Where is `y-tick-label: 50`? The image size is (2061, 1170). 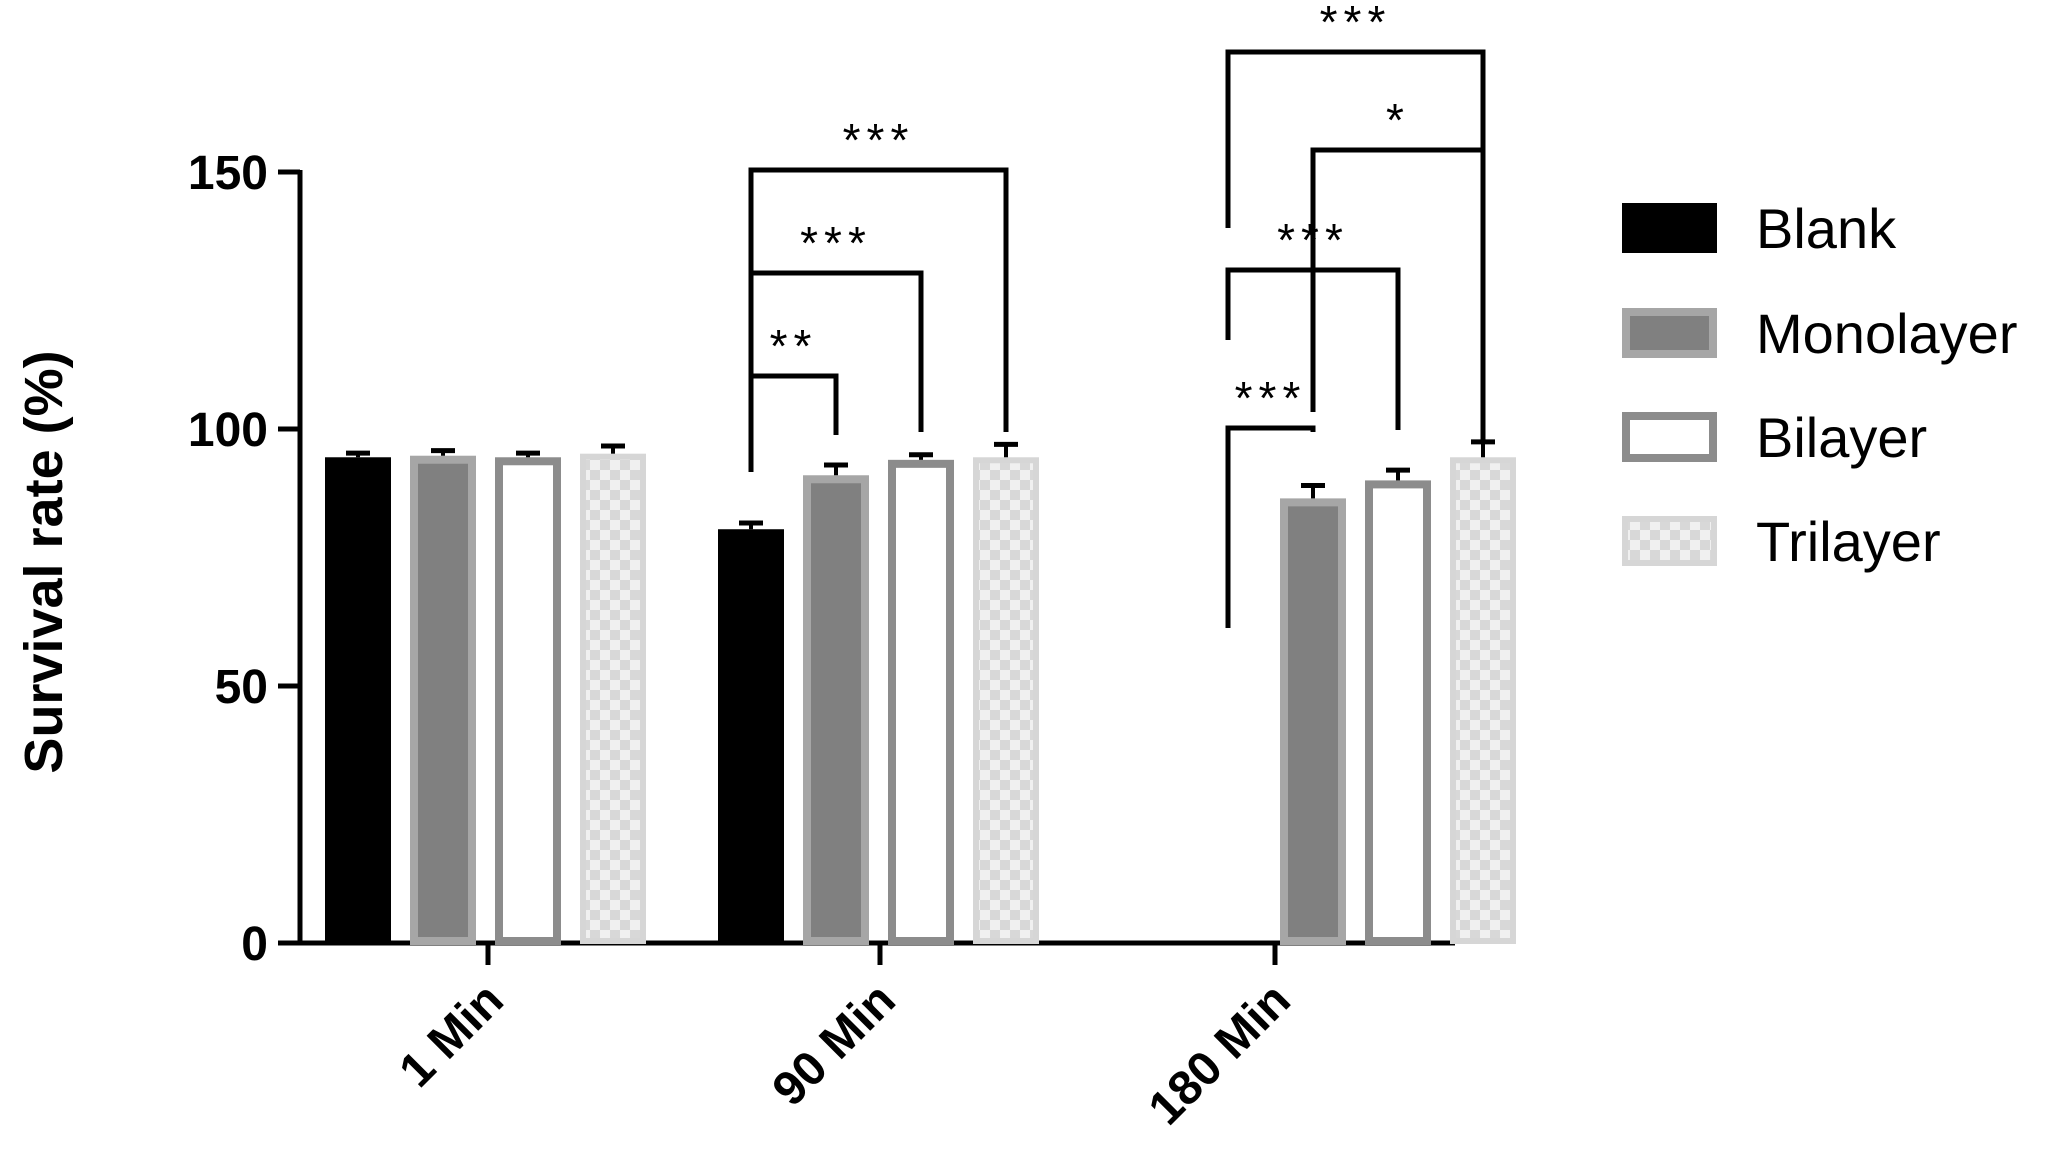 y-tick-label: 50 is located at coordinates (241, 687).